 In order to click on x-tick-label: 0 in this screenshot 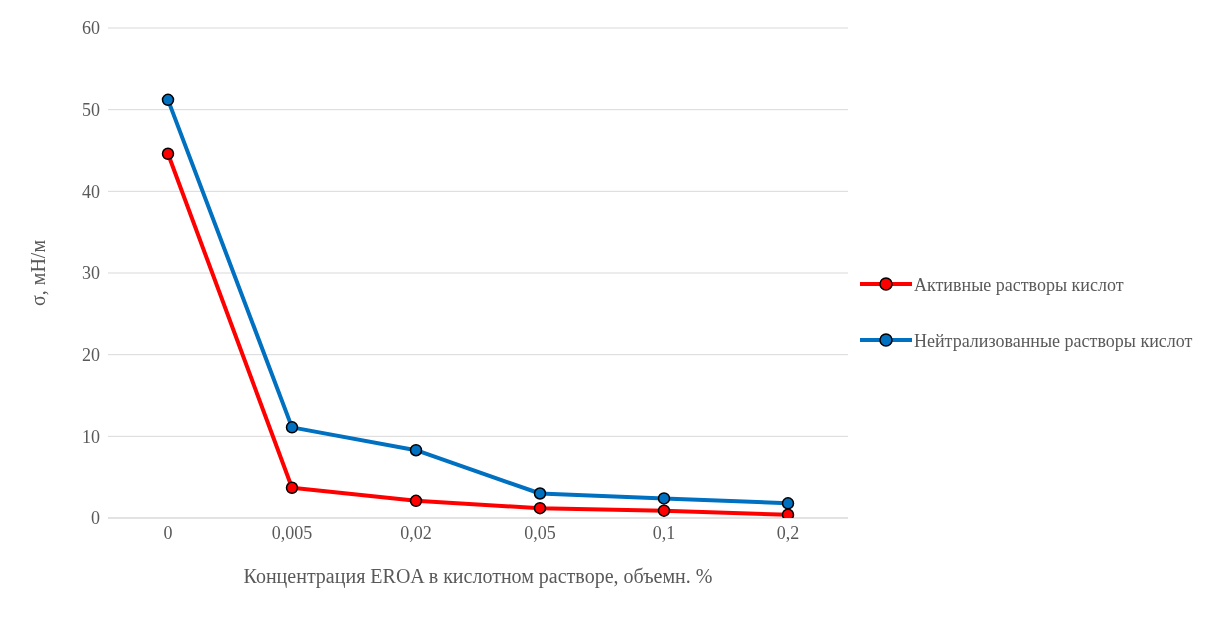, I will do `click(168, 532)`.